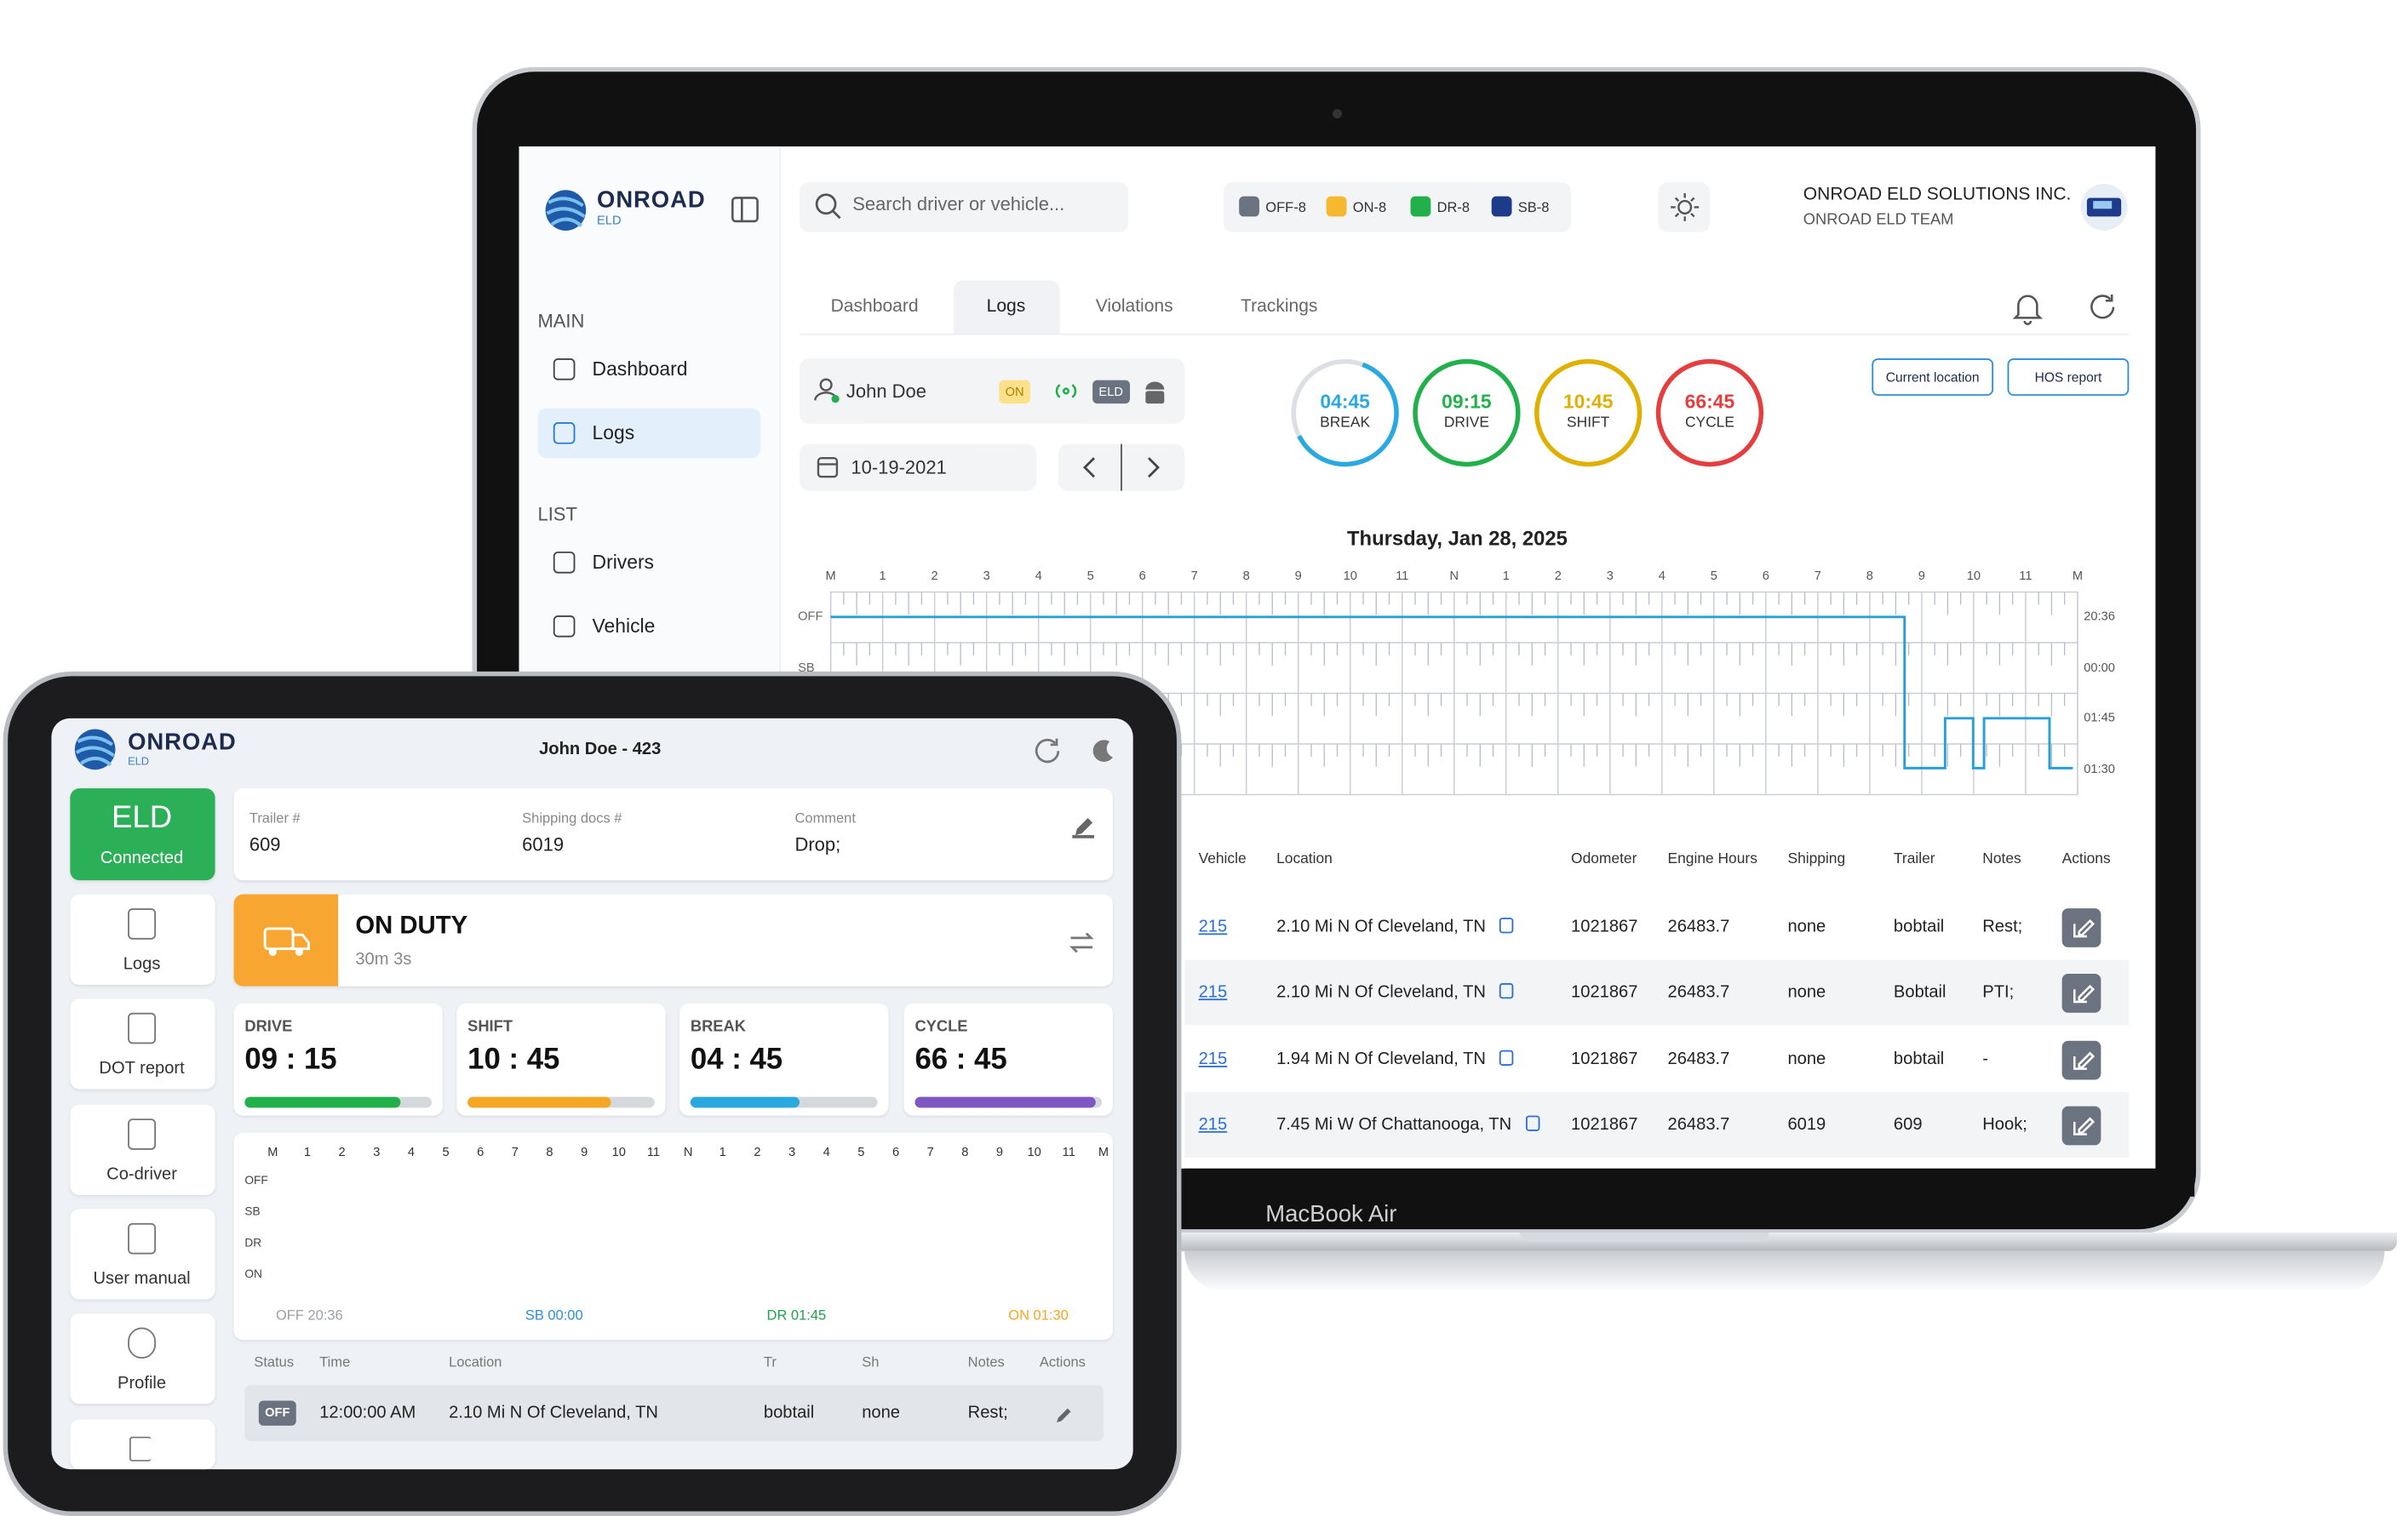  I want to click on info-card, so click(673, 835).